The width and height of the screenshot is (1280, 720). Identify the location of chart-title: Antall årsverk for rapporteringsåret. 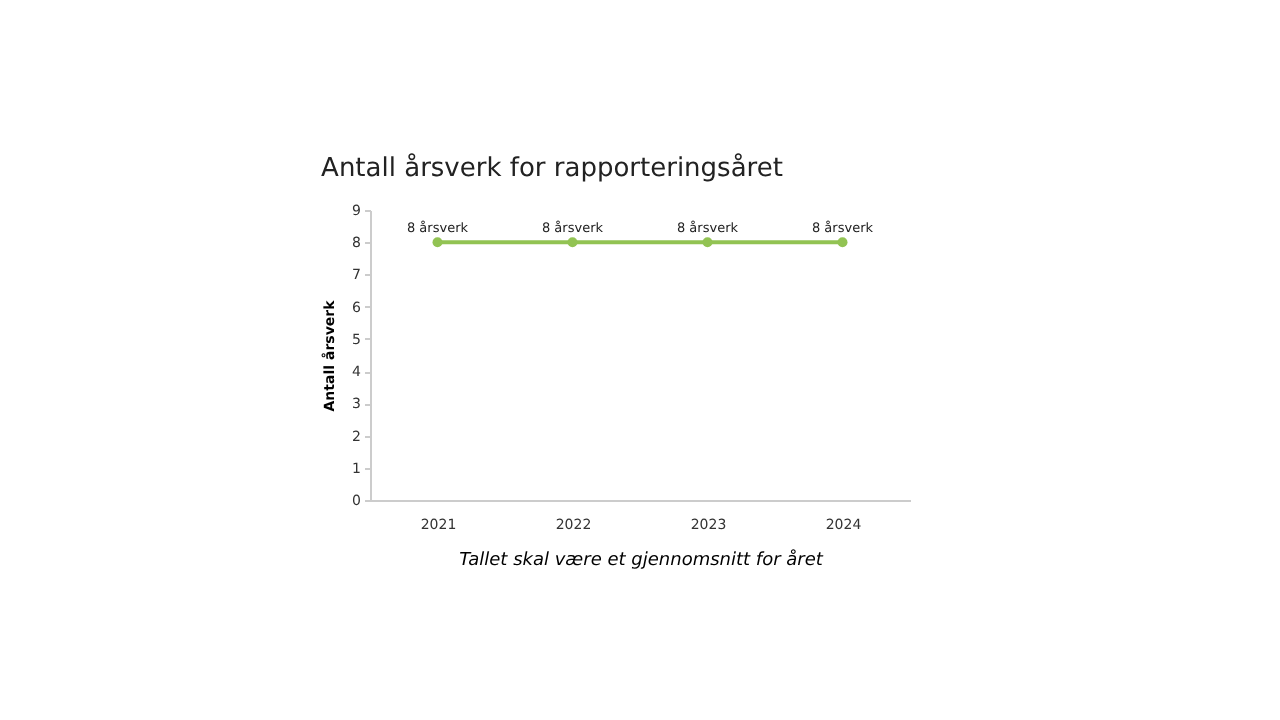
(552, 168).